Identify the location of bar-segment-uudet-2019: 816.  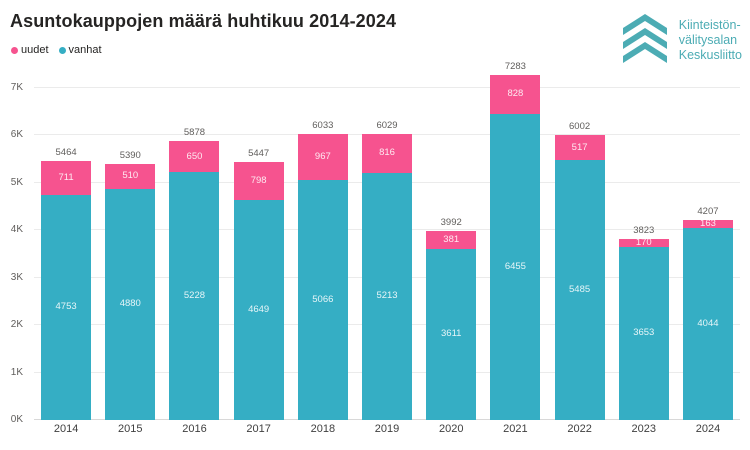
(387, 153).